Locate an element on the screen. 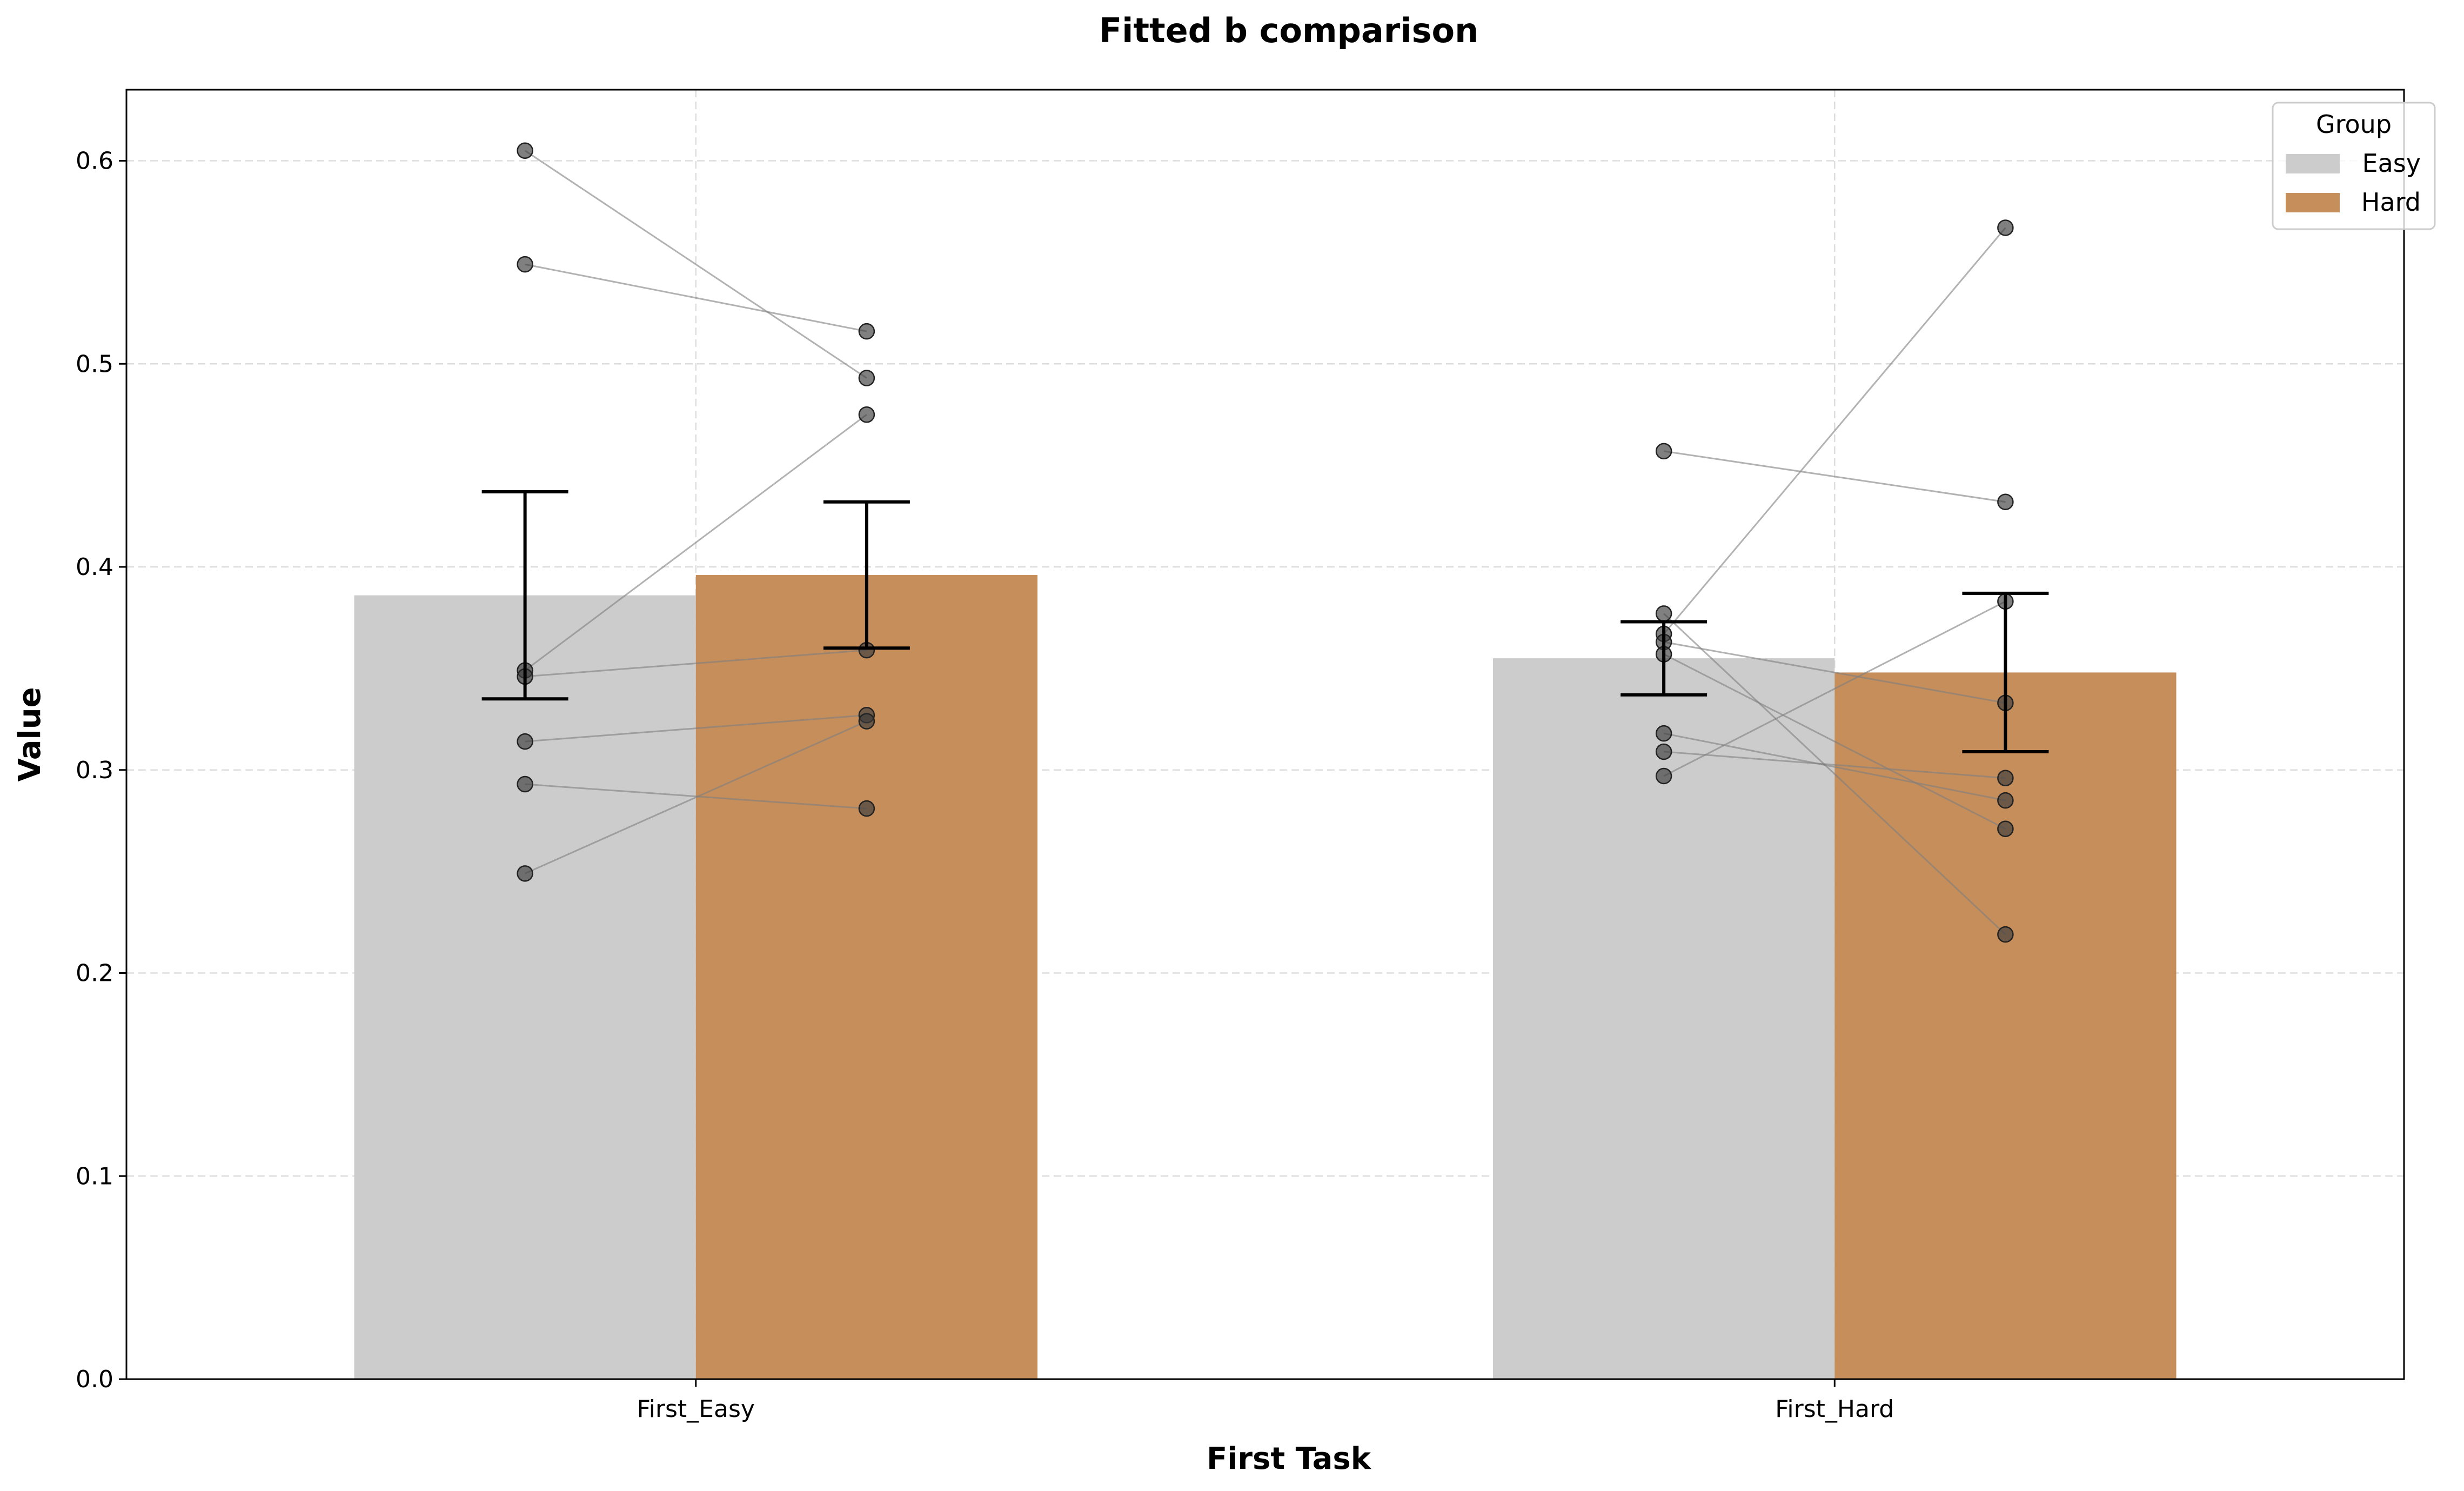 The width and height of the screenshot is (2464, 1491). y-tick-label: 0.0 is located at coordinates (94, 1379).